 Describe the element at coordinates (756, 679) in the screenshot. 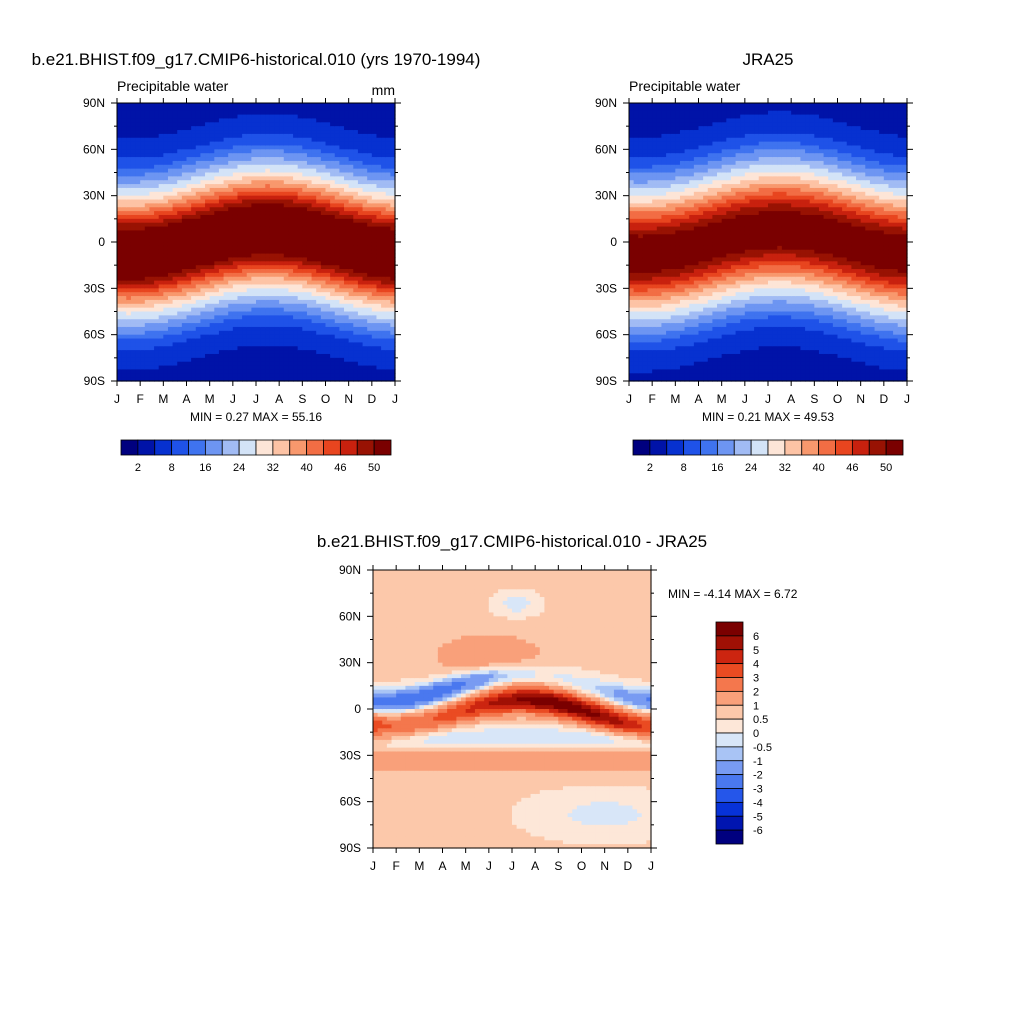

I see `colorbar-label: 3` at that location.